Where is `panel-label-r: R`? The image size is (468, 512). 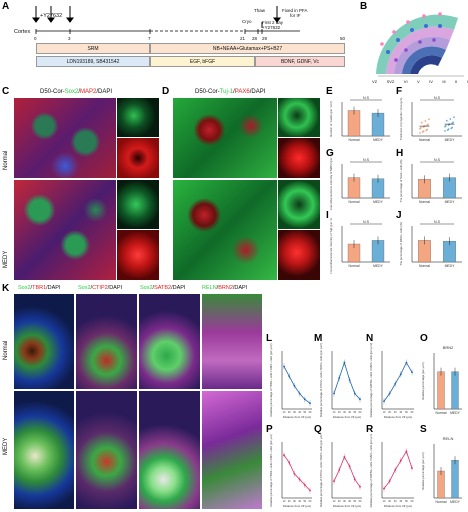 panel-label-r: R is located at coordinates (370, 429).